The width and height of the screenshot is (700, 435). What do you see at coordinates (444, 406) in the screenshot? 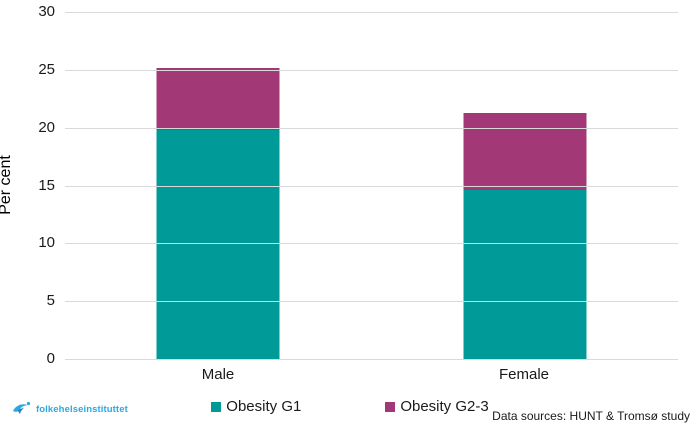
I see `legend-label-obesity-g2-3: Obesity G2-3` at bounding box center [444, 406].